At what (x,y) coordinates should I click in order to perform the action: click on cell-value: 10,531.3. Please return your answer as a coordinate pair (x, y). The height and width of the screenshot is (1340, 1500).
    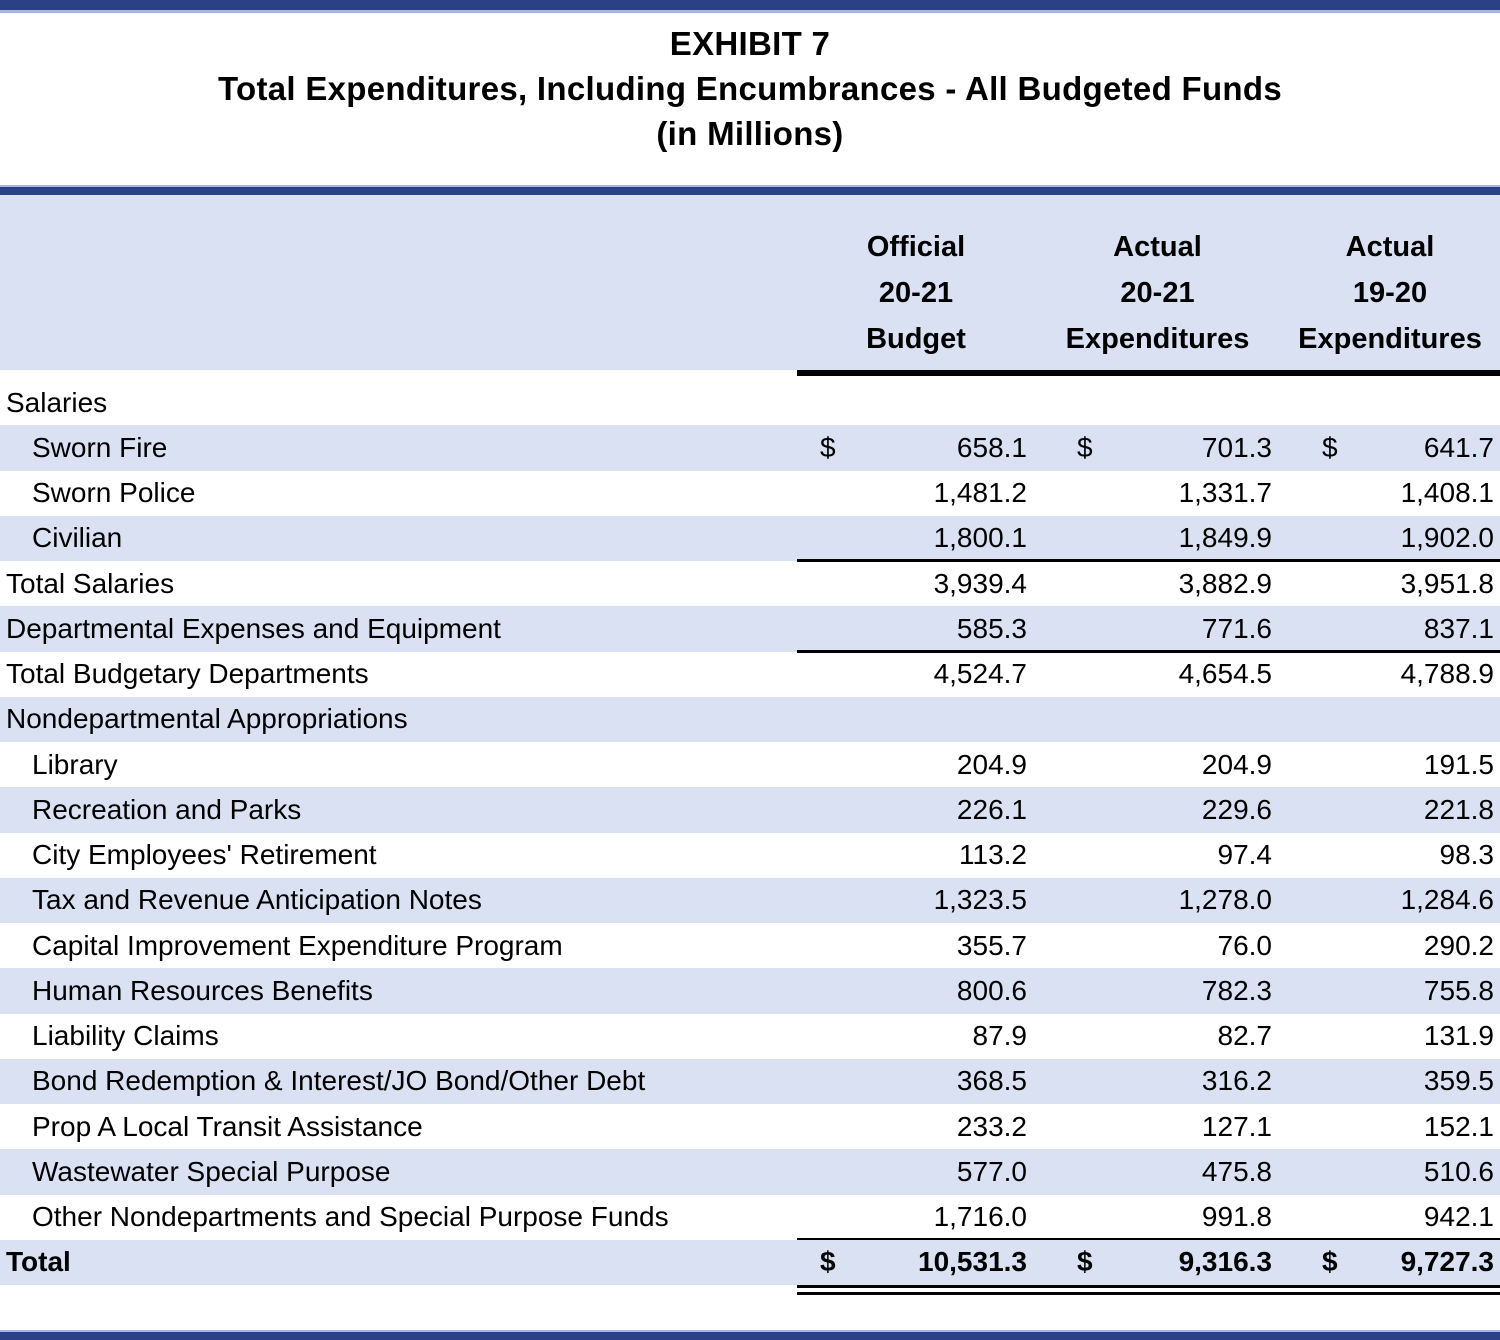
    Looking at the image, I should click on (972, 1262).